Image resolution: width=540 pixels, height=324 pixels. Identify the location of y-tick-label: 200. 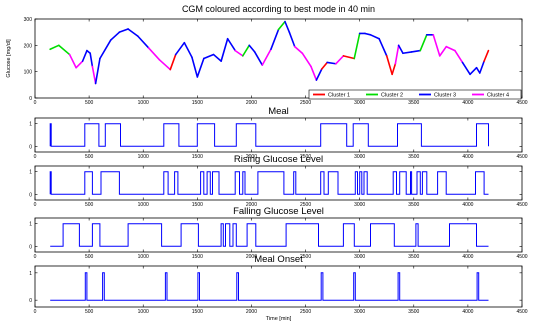
(28, 46).